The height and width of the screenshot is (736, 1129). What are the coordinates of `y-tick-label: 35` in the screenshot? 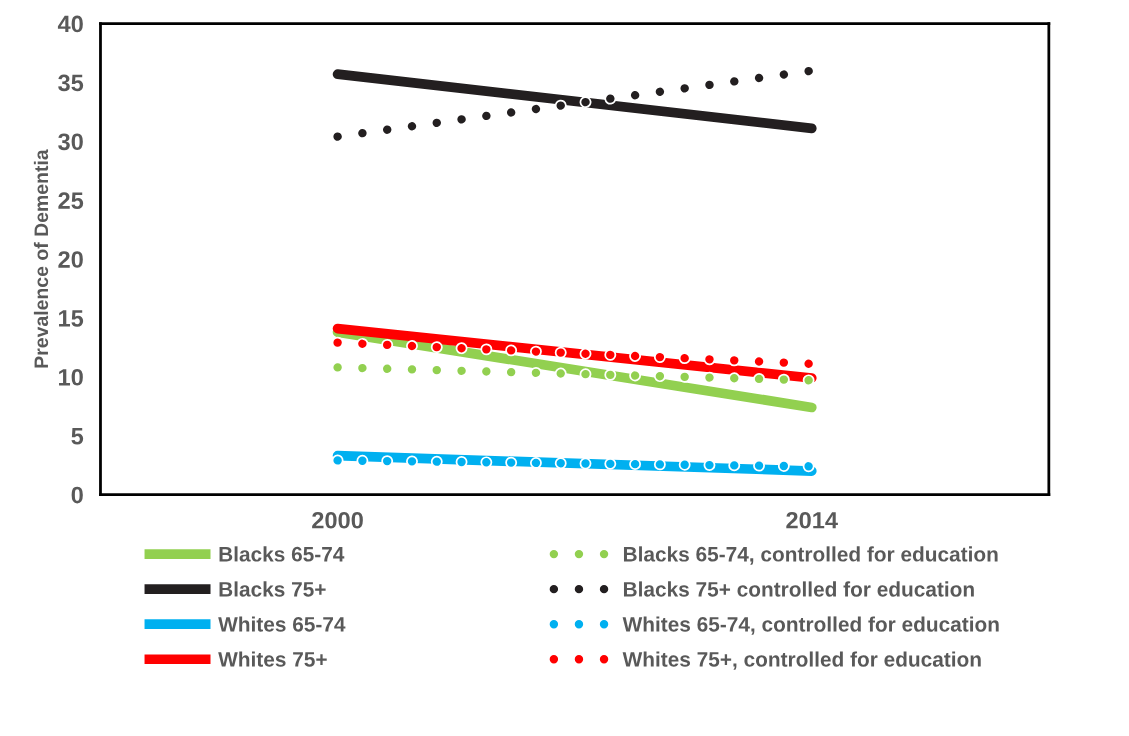 It's located at (71, 83).